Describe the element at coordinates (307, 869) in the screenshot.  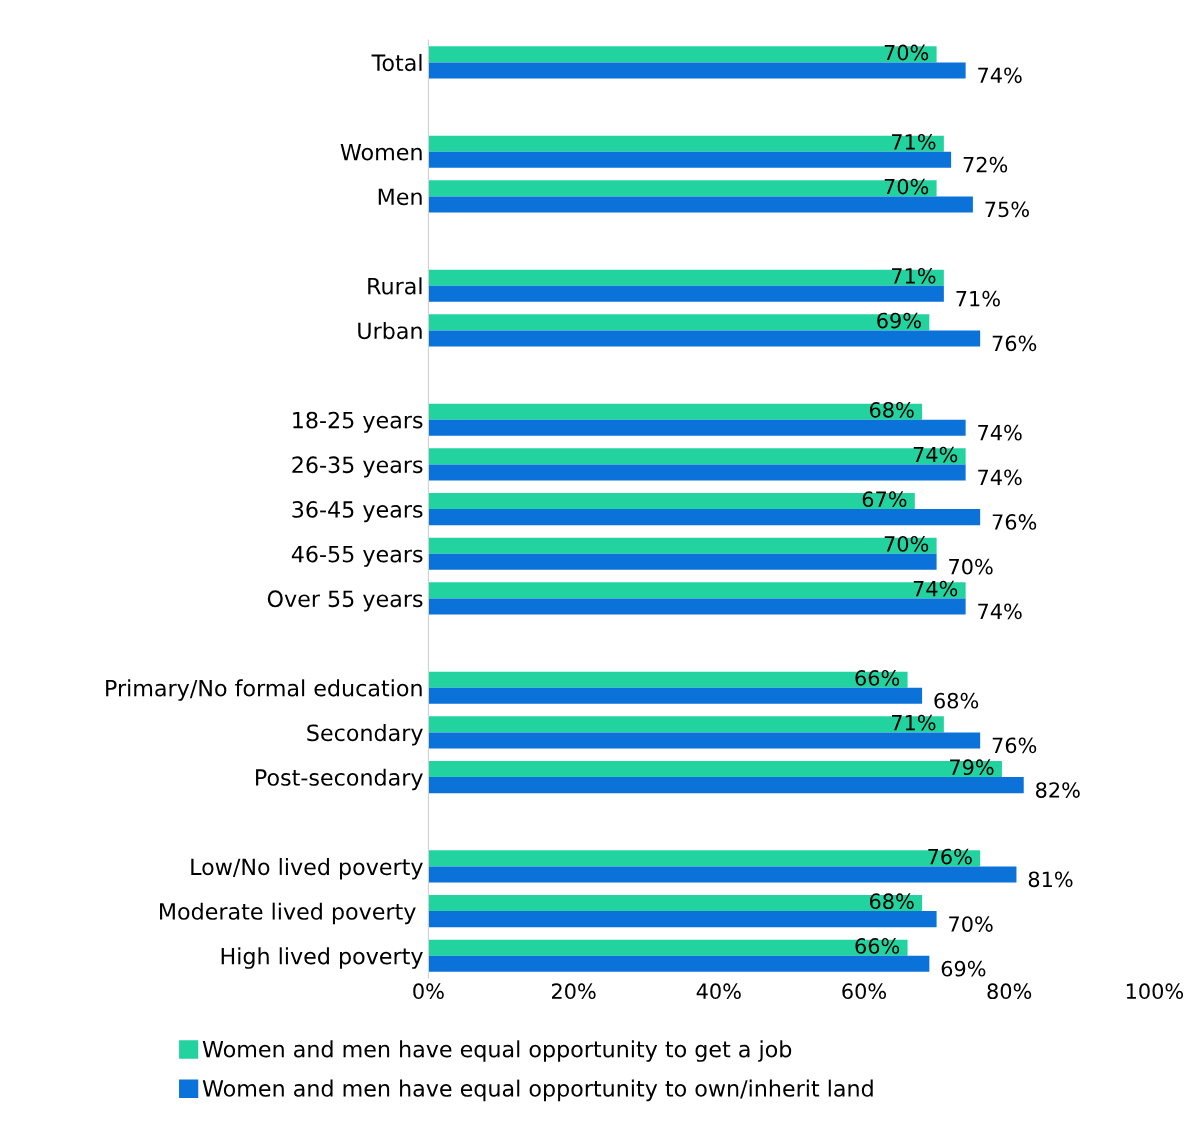
I see `y-tick-label: Low/No lived poverty` at that location.